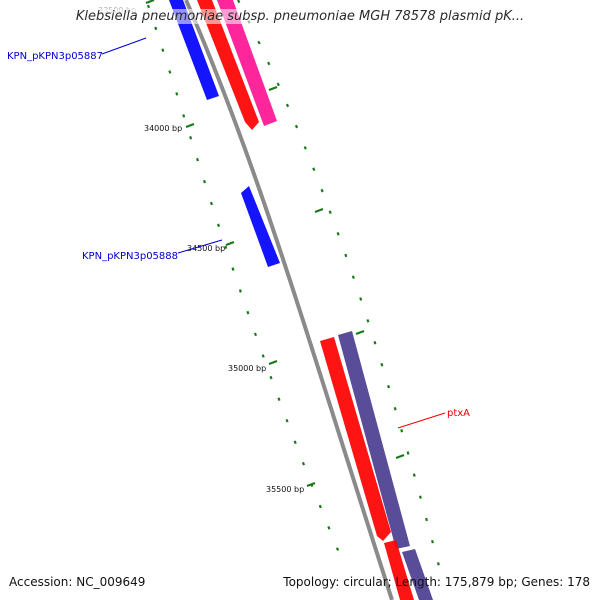 This screenshot has height=600, width=600. I want to click on tick-label-35000: 35000 bp, so click(247, 368).